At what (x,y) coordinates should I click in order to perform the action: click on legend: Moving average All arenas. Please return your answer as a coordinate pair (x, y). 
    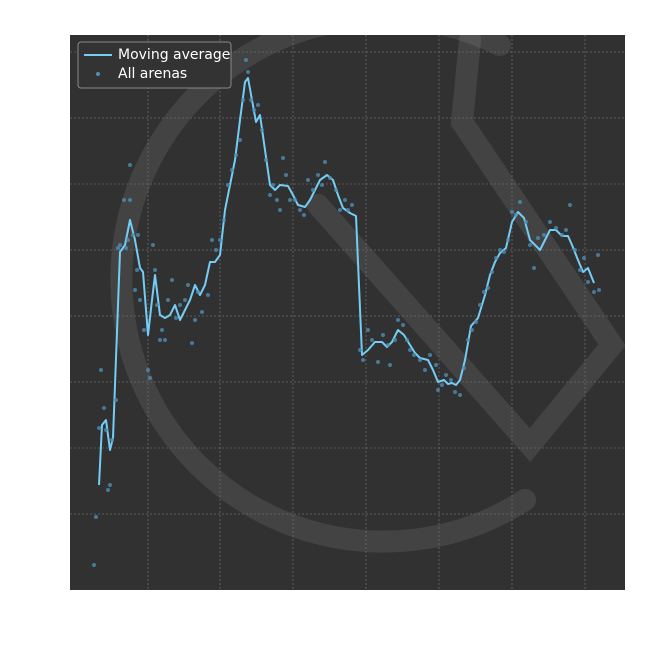
    Looking at the image, I should click on (154, 65).